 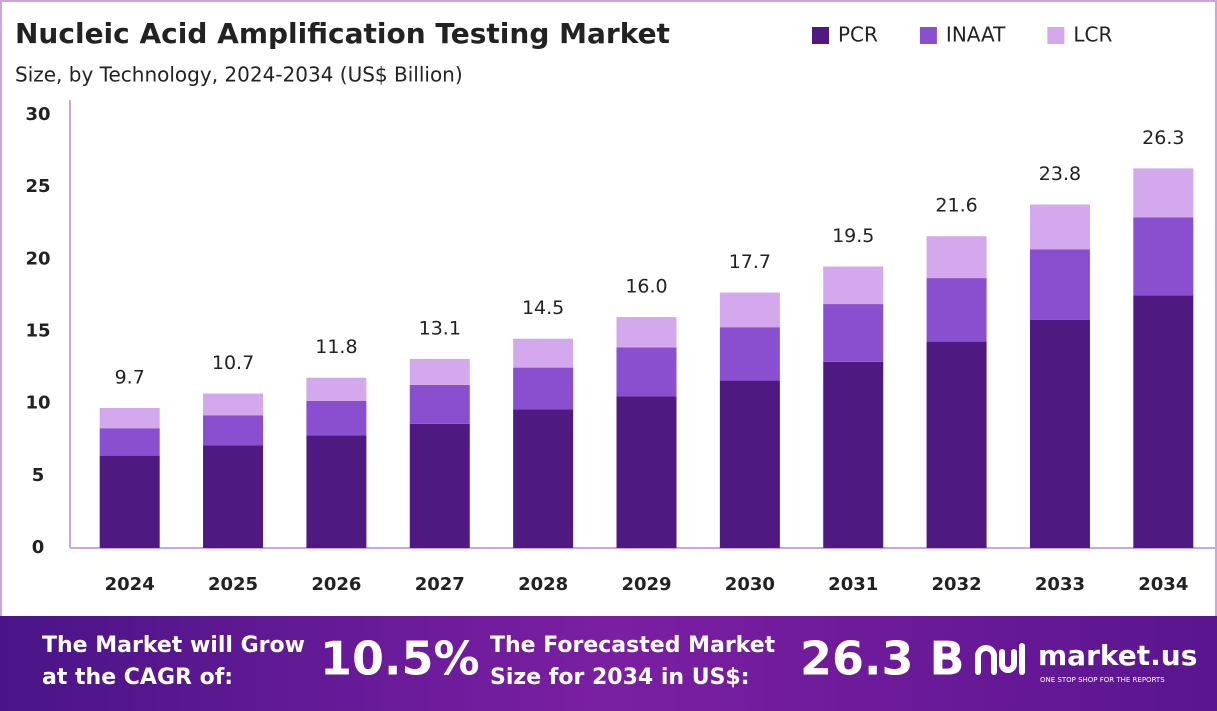 I want to click on total-label: 13.1, so click(x=440, y=328).